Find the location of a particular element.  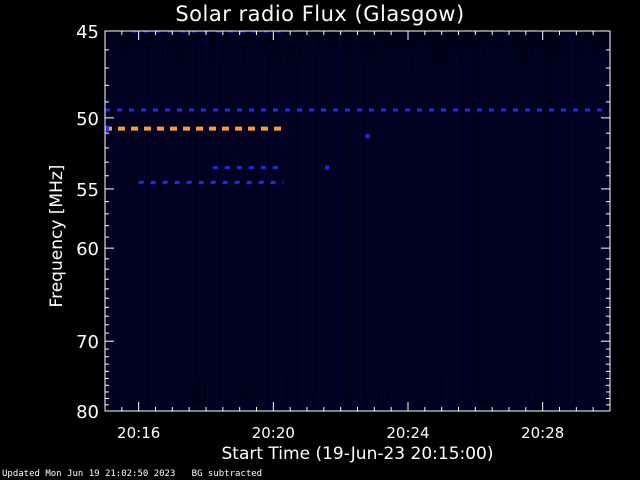

y-tick-label: 80 is located at coordinates (87, 412).